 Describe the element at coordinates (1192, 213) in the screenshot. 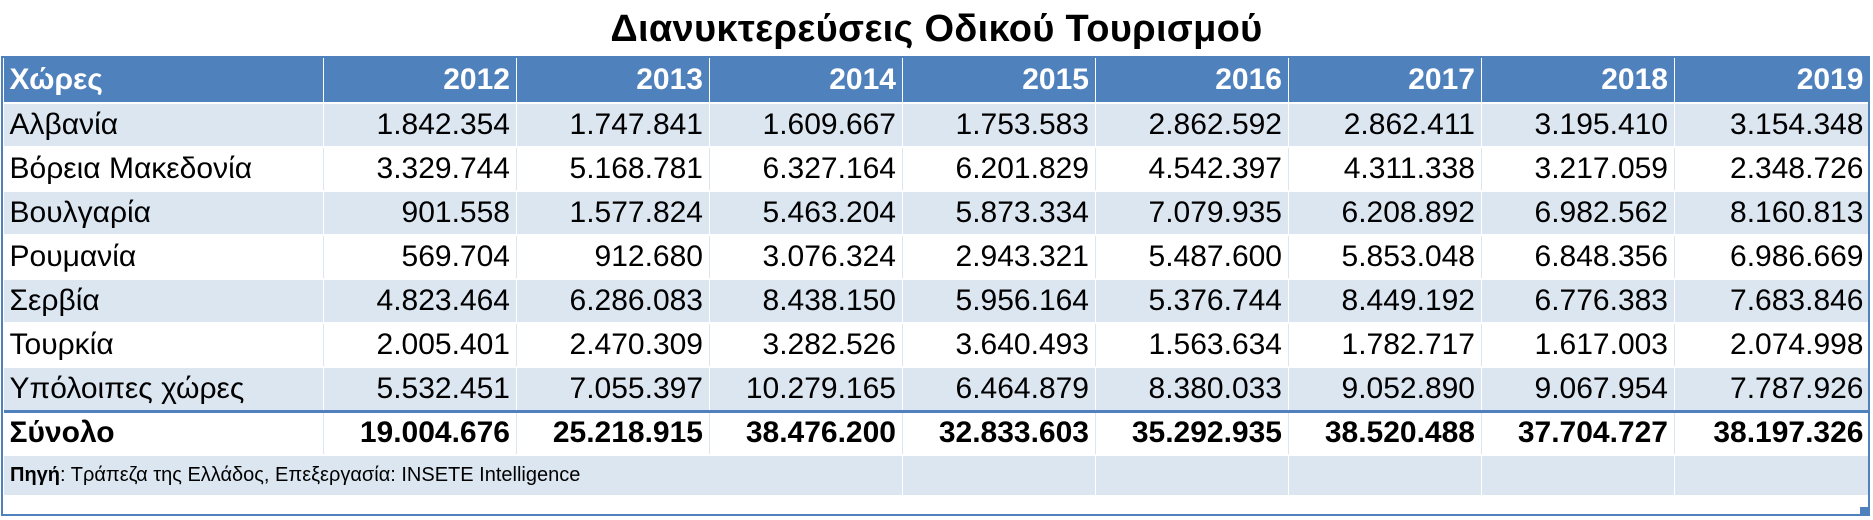

I see `cell-value: 7.079.935` at that location.